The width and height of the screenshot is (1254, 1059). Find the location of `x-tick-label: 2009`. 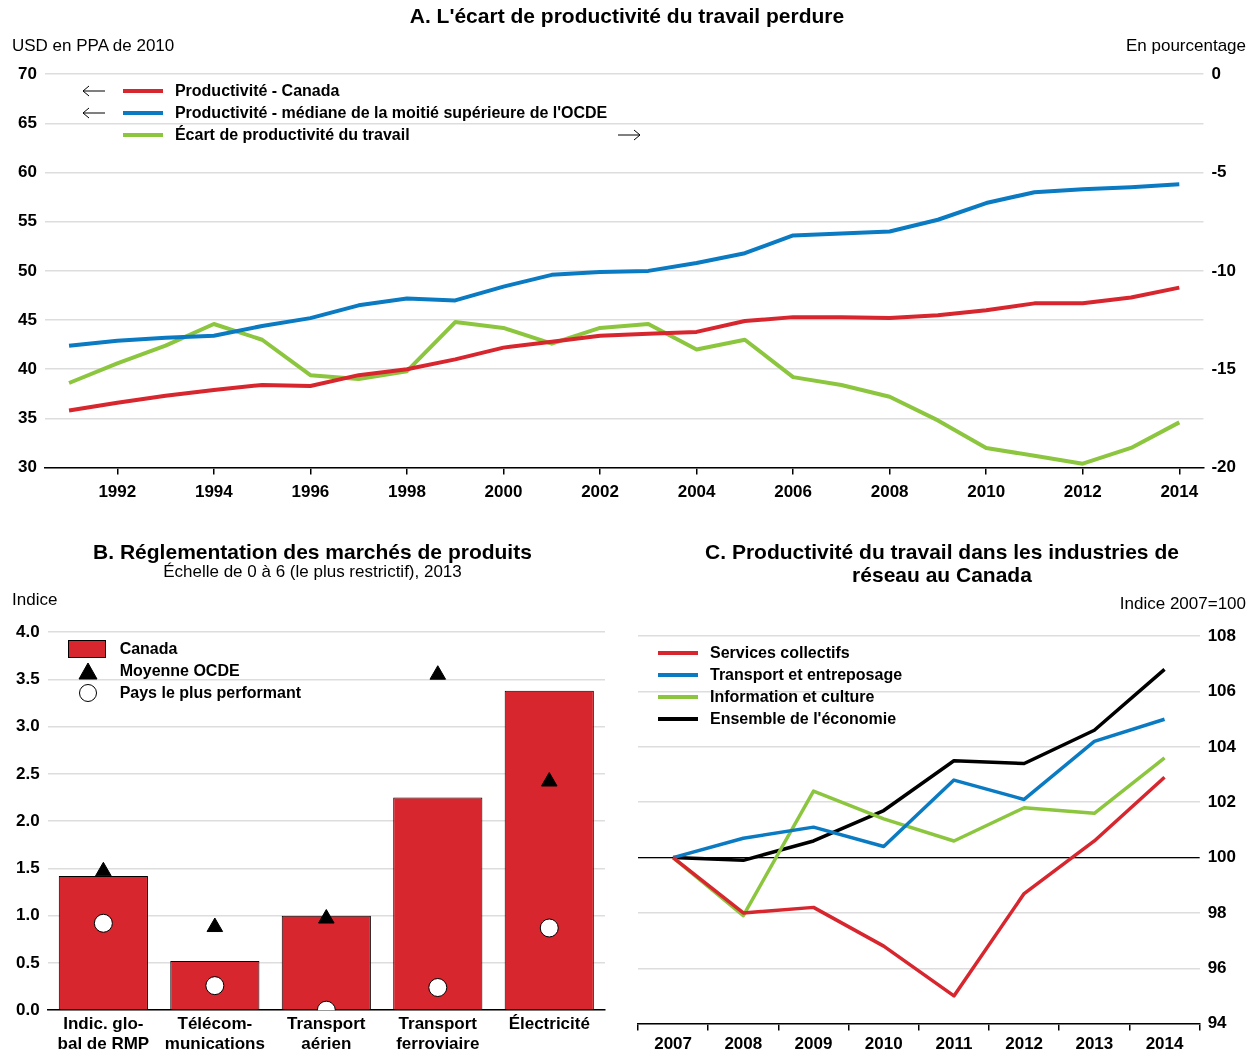

x-tick-label: 2009 is located at coordinates (813, 1044).